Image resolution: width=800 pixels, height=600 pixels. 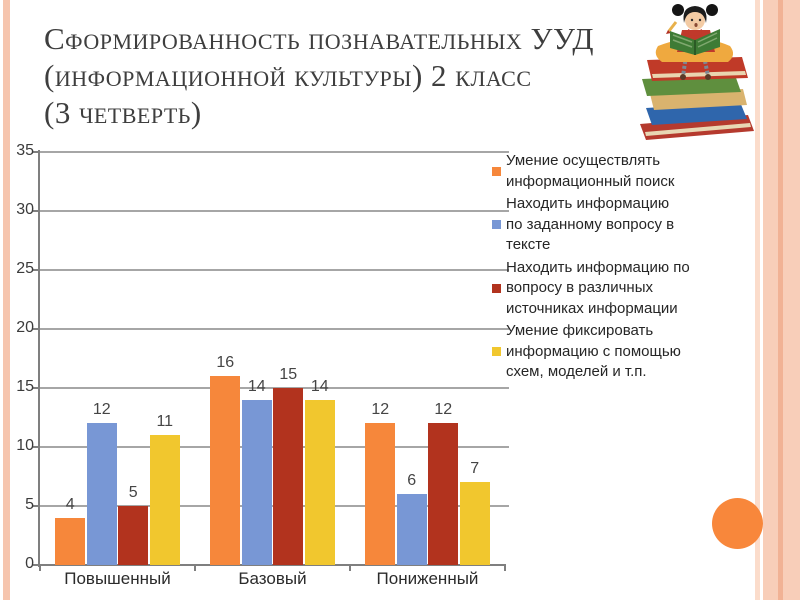 I want to click on value-label-s1-c2: 6, so click(x=412, y=481).